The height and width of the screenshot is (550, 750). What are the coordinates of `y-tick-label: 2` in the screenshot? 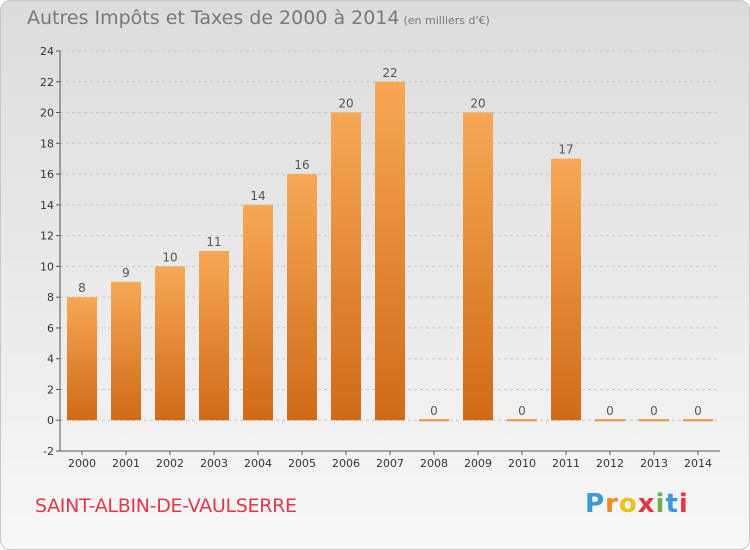 It's located at (50, 389).